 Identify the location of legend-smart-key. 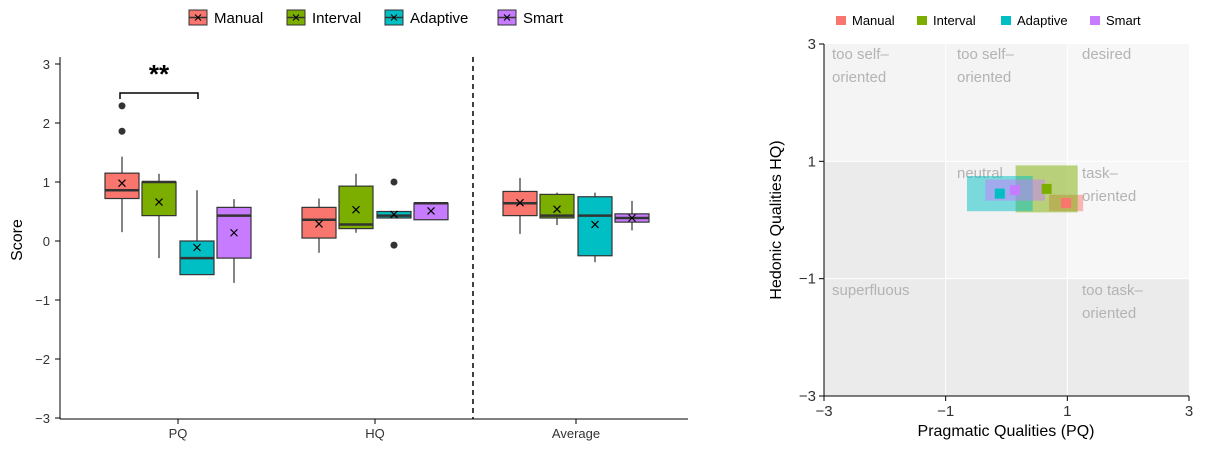
(1095, 20).